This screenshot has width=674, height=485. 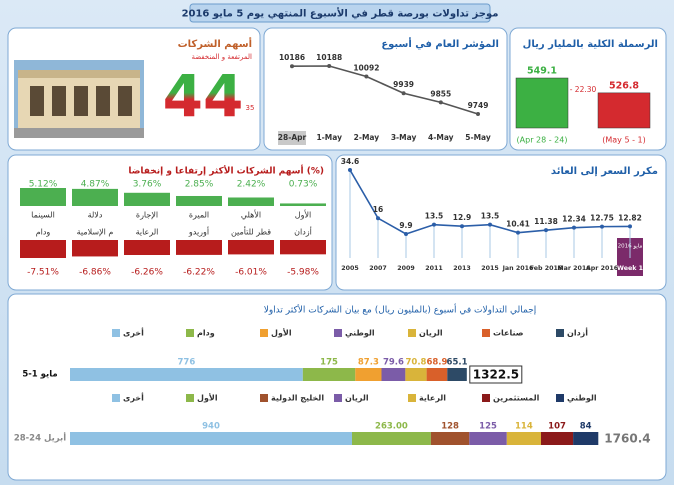 I want to click on value-label: 12.82, so click(x=630, y=217).